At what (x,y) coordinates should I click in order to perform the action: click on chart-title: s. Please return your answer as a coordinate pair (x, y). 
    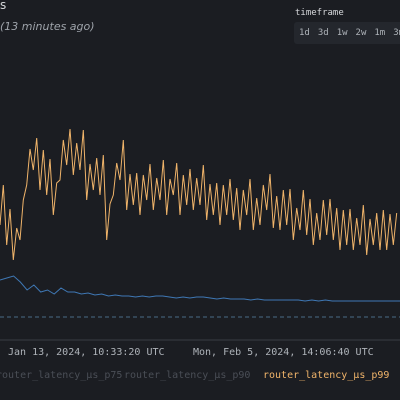
    Looking at the image, I should click on (3, 5).